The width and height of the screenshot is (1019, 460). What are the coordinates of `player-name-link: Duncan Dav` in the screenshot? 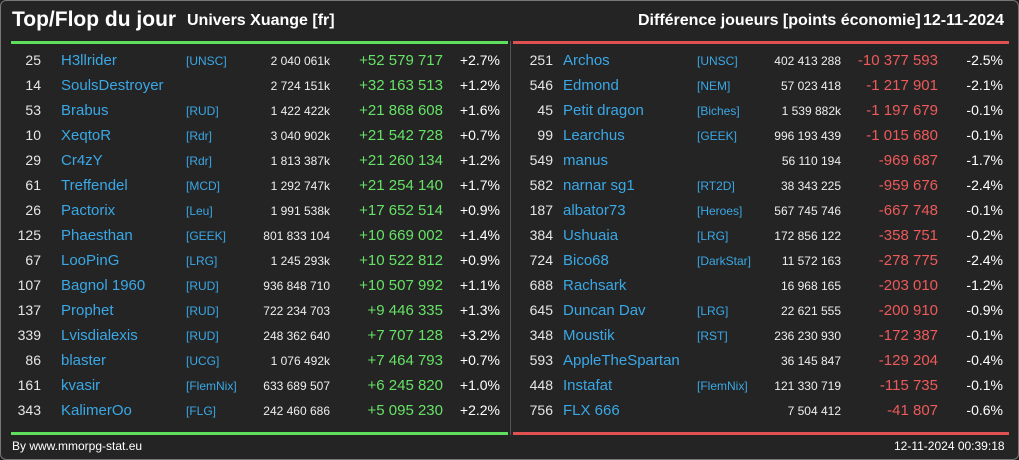 It's located at (604, 310).